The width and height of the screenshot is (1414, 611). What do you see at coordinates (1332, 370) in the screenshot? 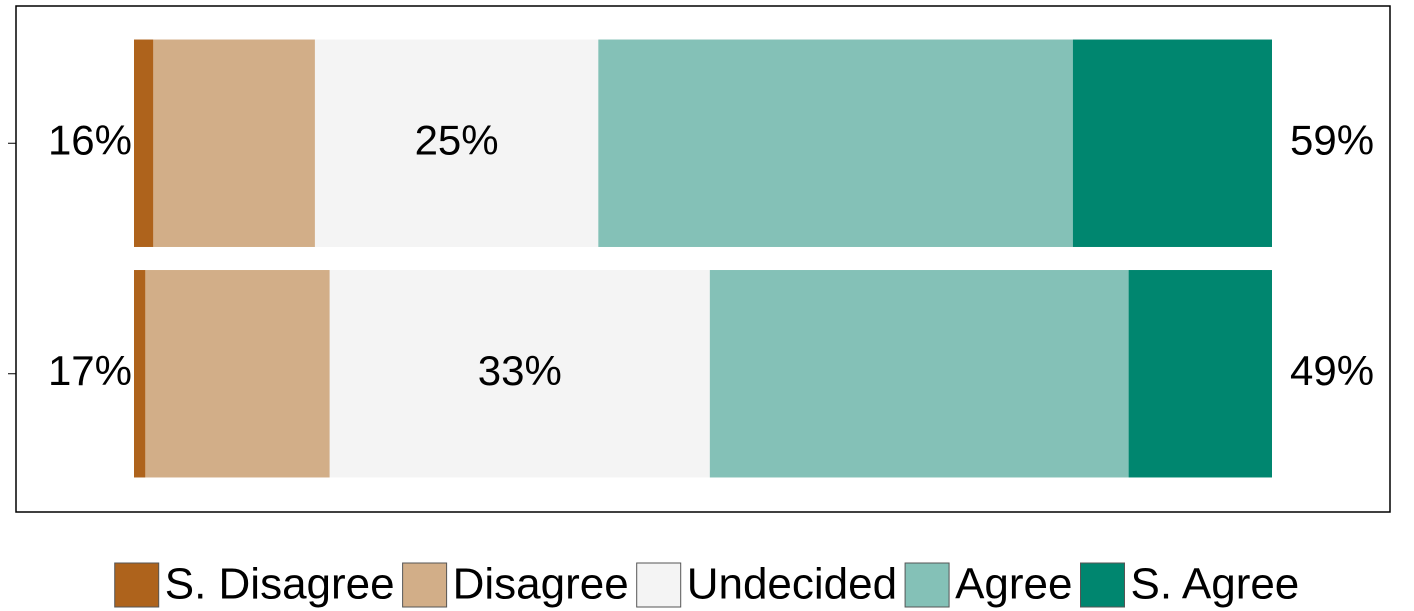
I see `right-label: 49%` at bounding box center [1332, 370].